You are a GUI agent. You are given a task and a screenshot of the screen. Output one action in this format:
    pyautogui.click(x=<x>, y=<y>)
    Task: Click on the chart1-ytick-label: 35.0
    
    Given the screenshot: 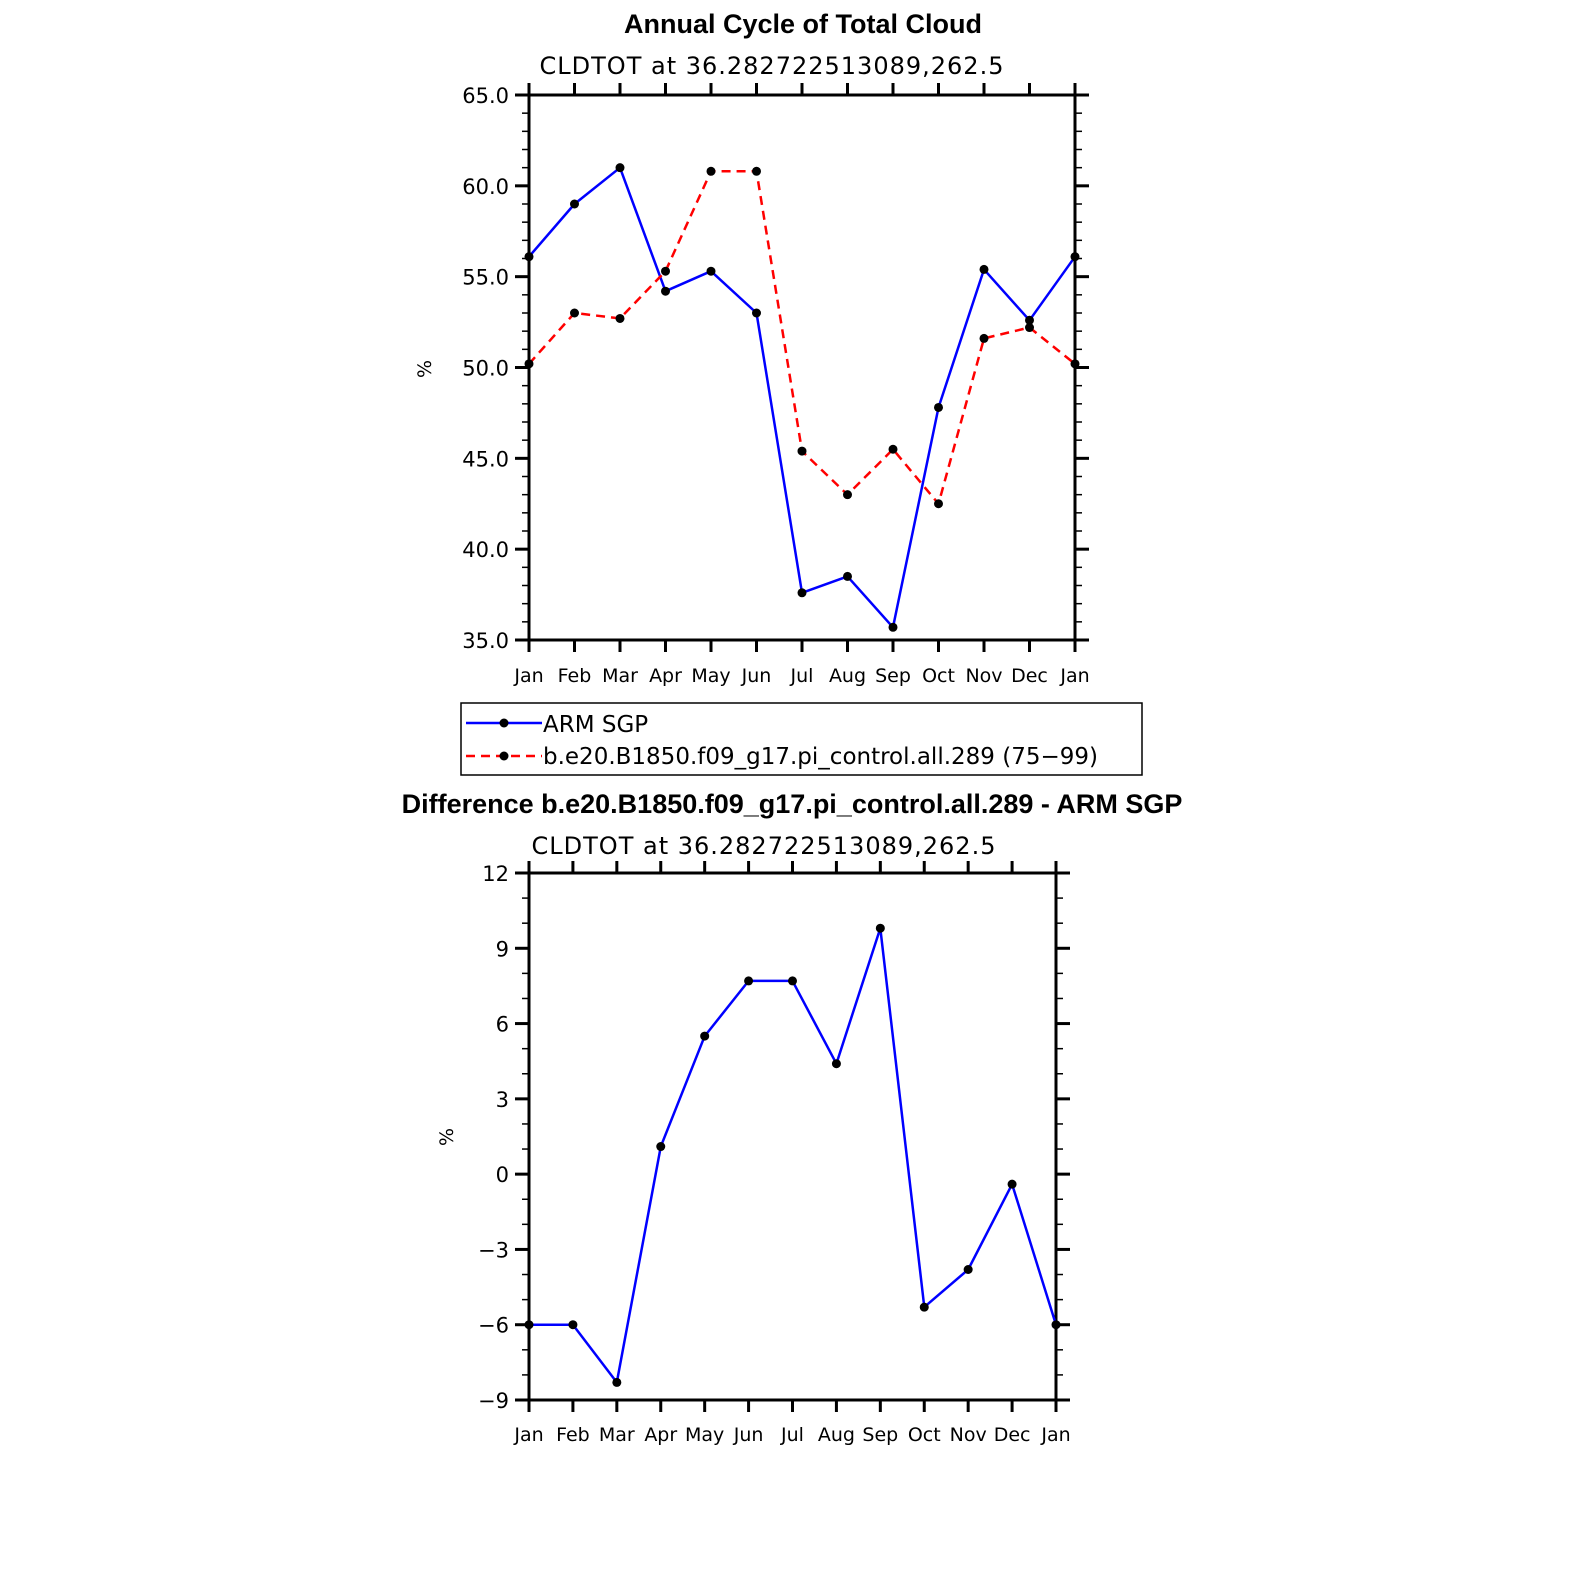 What is the action you would take?
    pyautogui.click(x=485, y=641)
    